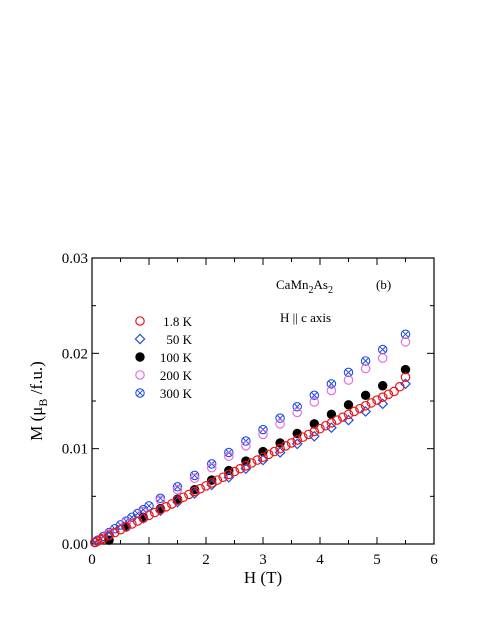 Image resolution: width=485 pixels, height=627 pixels. What do you see at coordinates (163, 339) in the screenshot?
I see `legend-item: 50 K` at bounding box center [163, 339].